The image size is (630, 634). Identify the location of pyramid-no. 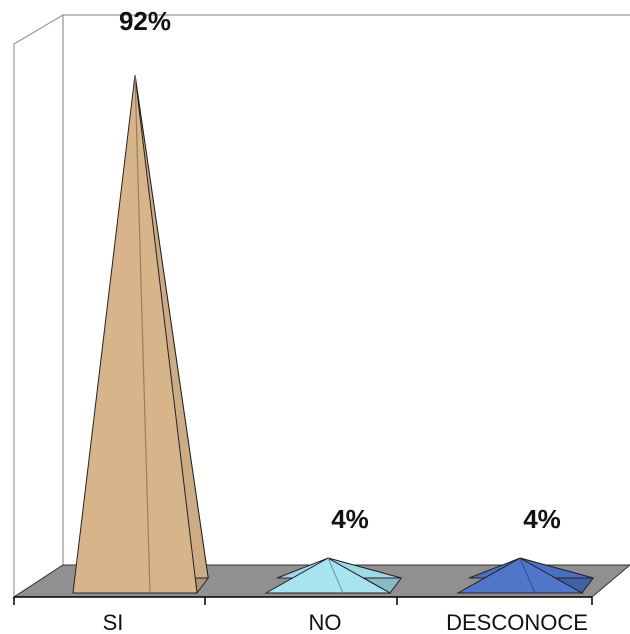
(333, 575).